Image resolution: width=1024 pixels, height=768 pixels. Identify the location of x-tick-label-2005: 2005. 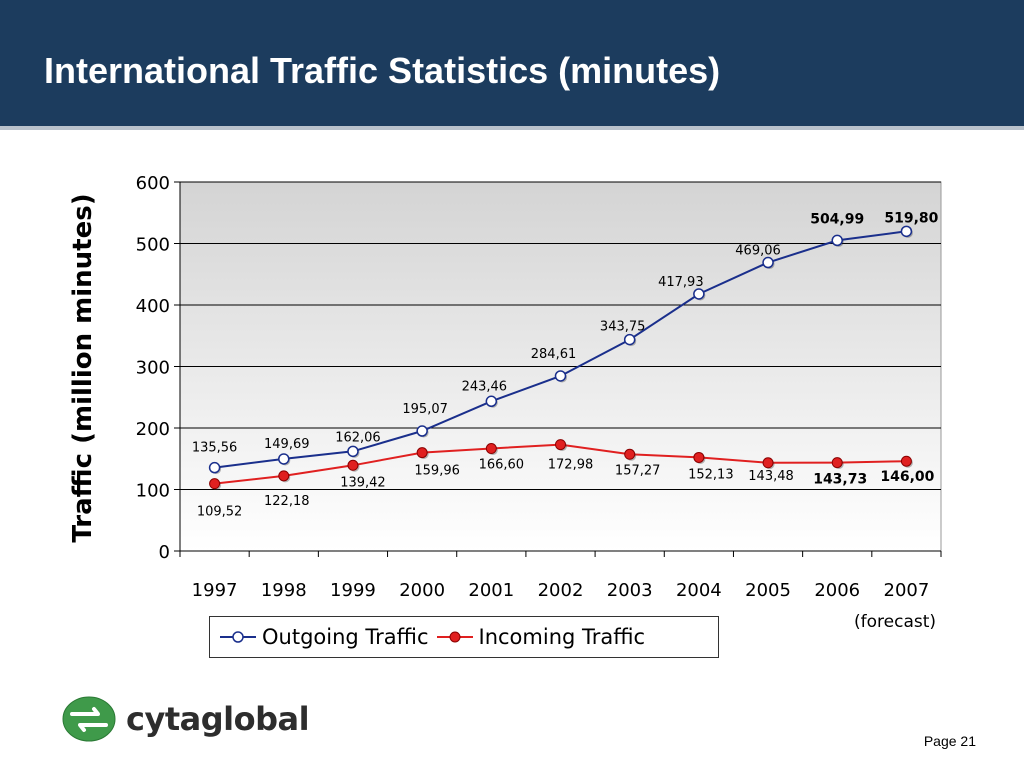
(768, 590).